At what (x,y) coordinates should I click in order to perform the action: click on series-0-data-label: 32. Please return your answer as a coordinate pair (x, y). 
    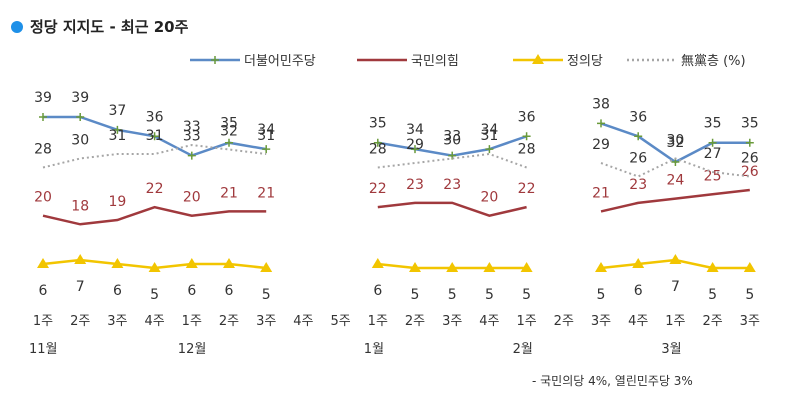
    Looking at the image, I should click on (675, 143).